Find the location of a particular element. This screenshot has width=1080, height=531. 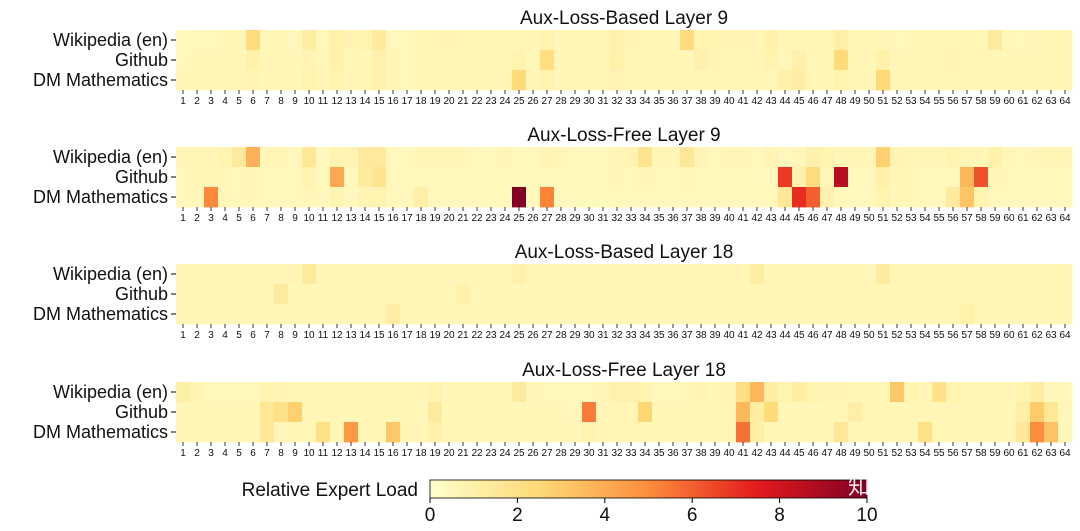

row-label: Wikipedia (en) is located at coordinates (110, 157).